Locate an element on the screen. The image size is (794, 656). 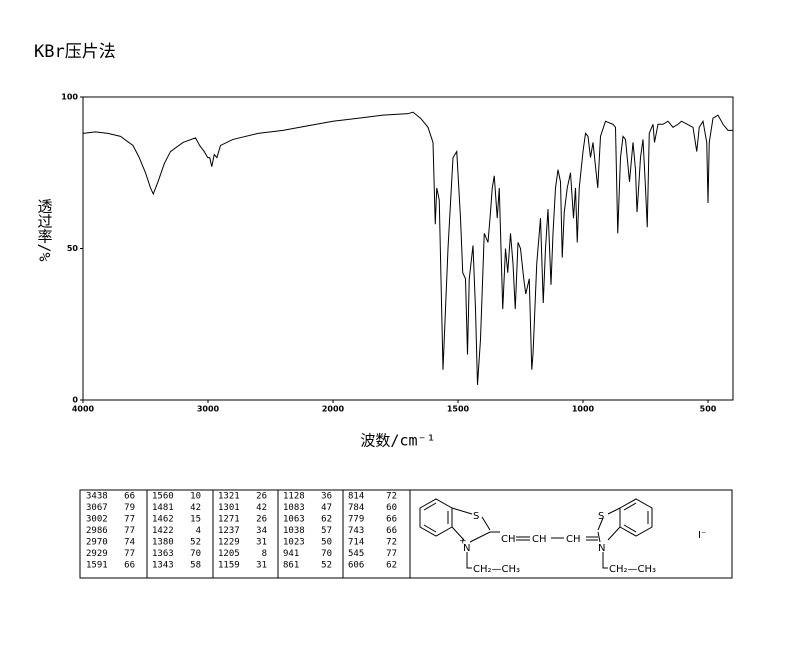
x-tick-label: 500 is located at coordinates (708, 409).